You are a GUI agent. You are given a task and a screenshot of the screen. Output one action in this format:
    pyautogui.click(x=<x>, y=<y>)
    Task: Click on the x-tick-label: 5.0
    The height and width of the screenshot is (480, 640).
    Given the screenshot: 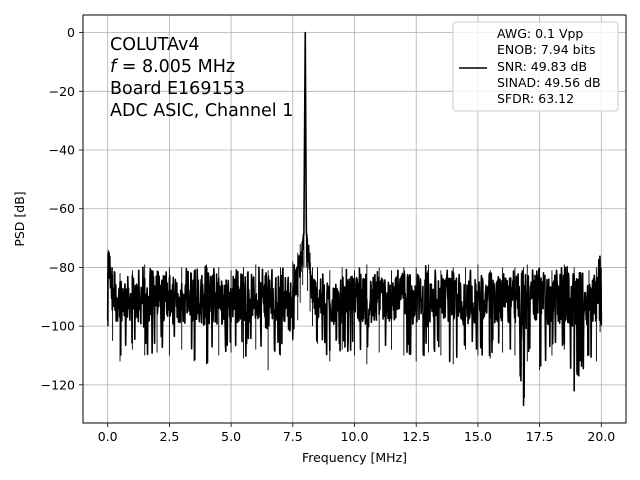 What is the action you would take?
    pyautogui.click(x=231, y=436)
    